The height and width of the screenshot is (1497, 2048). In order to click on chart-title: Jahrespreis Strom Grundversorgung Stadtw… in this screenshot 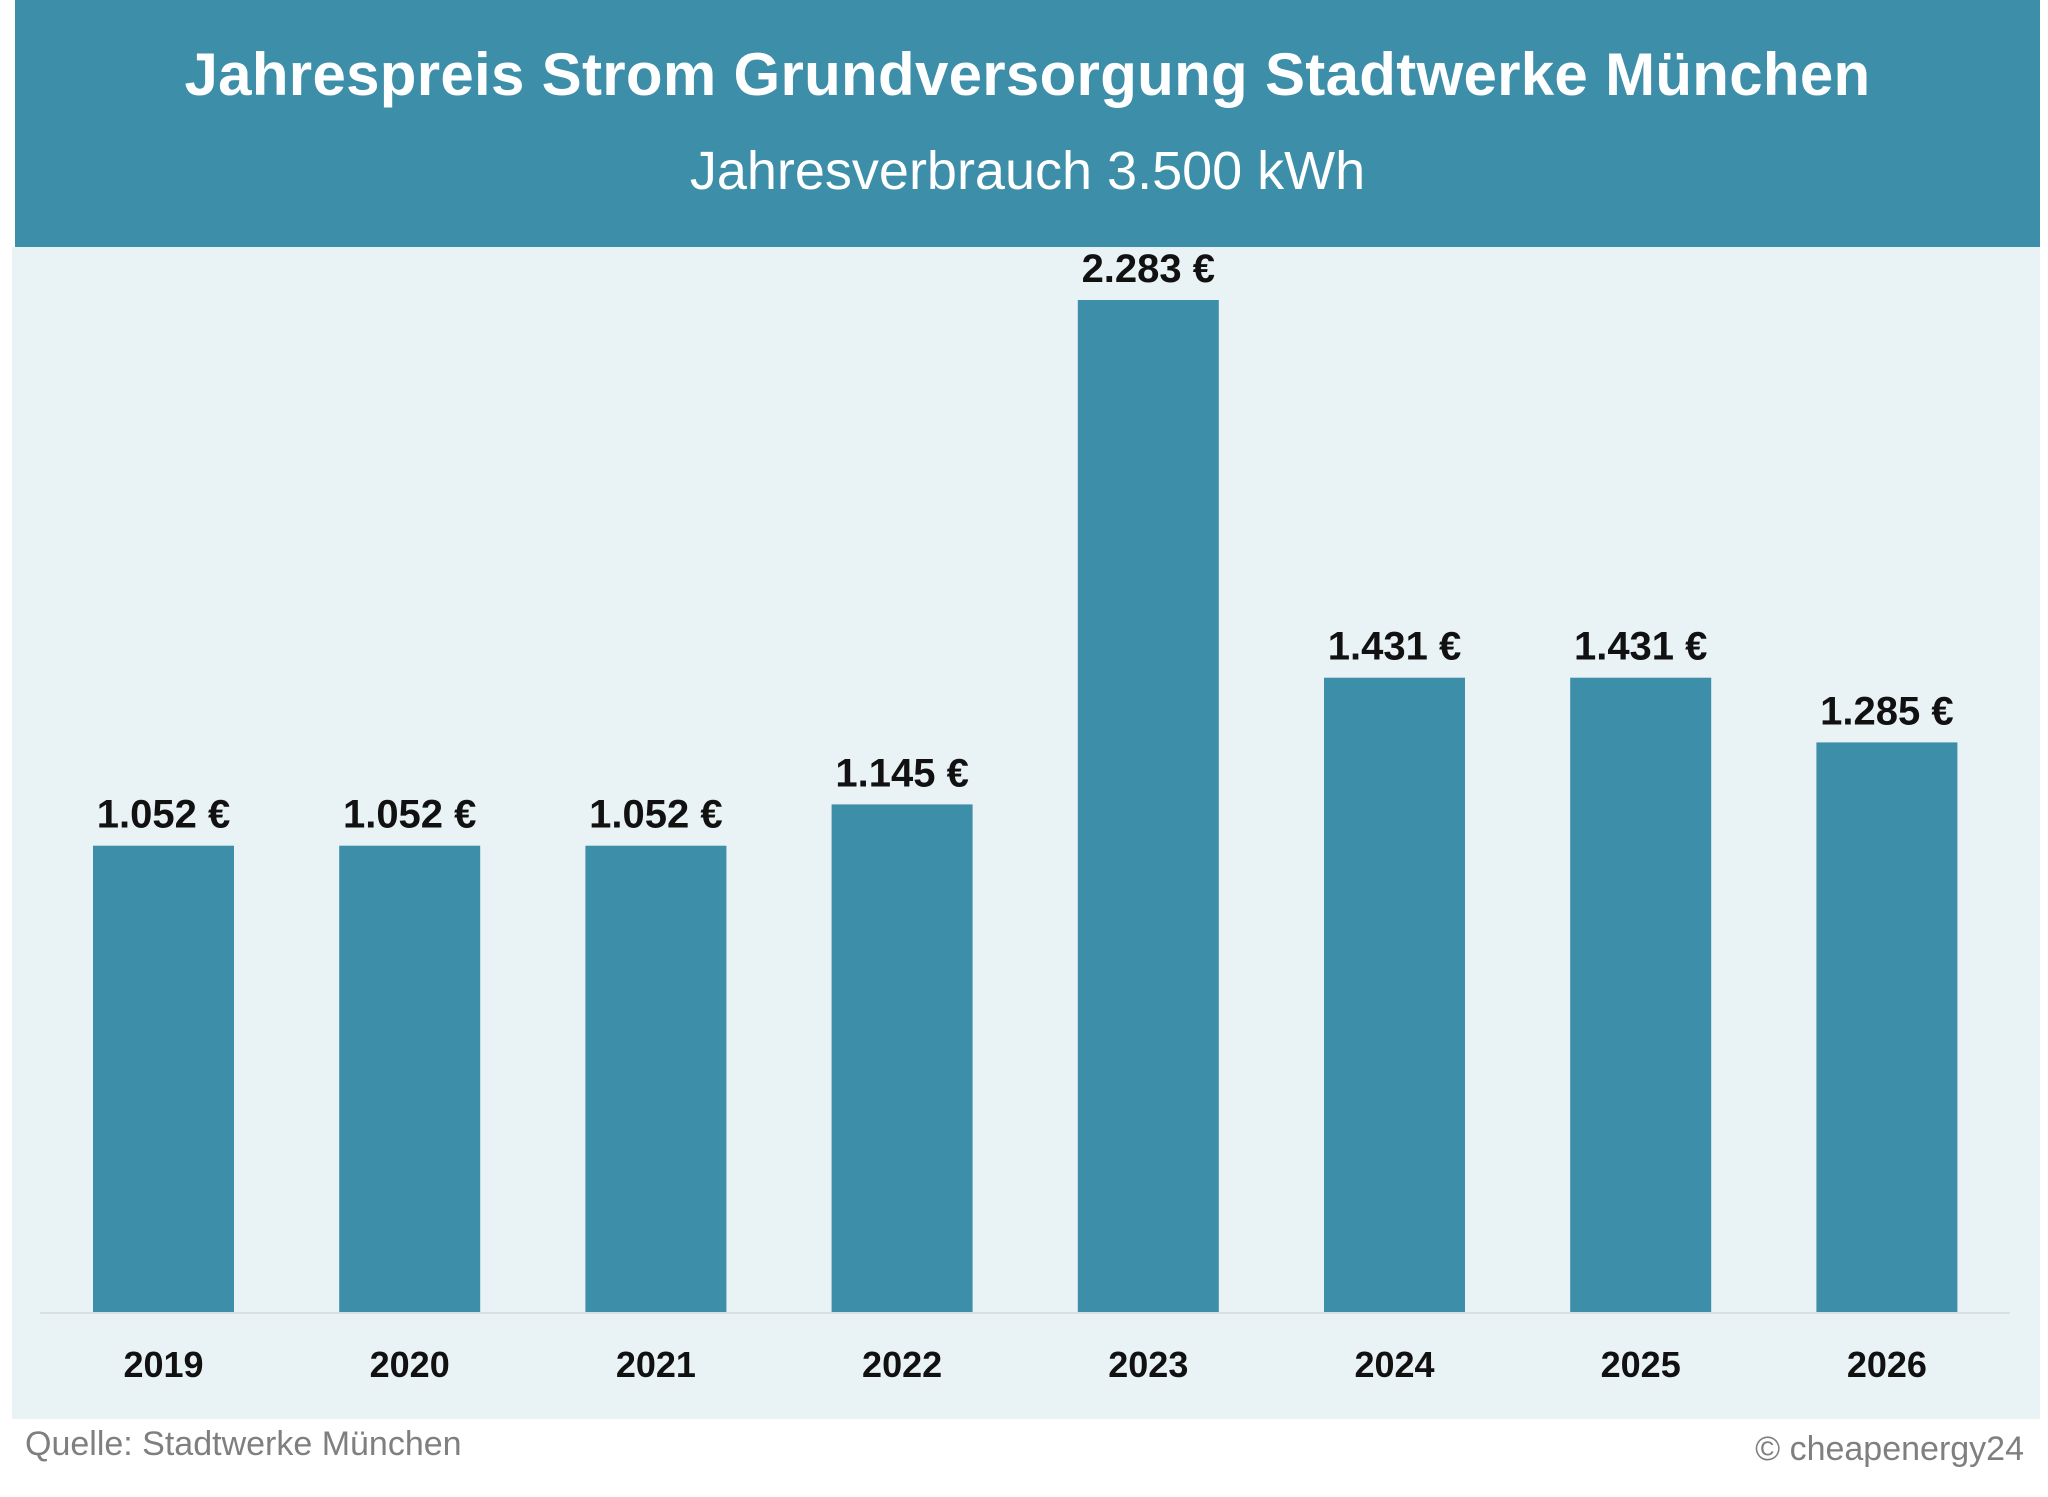, I will do `click(1027, 74)`.